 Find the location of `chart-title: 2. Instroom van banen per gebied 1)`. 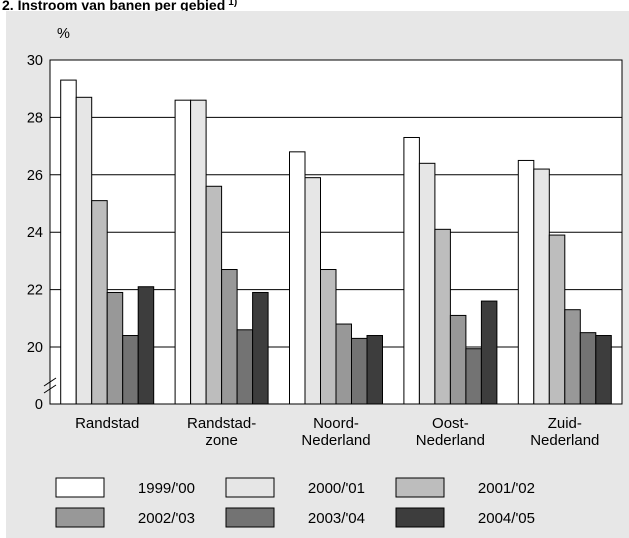

chart-title: 2. Instroom van banen per gebied 1) is located at coordinates (119, 6).